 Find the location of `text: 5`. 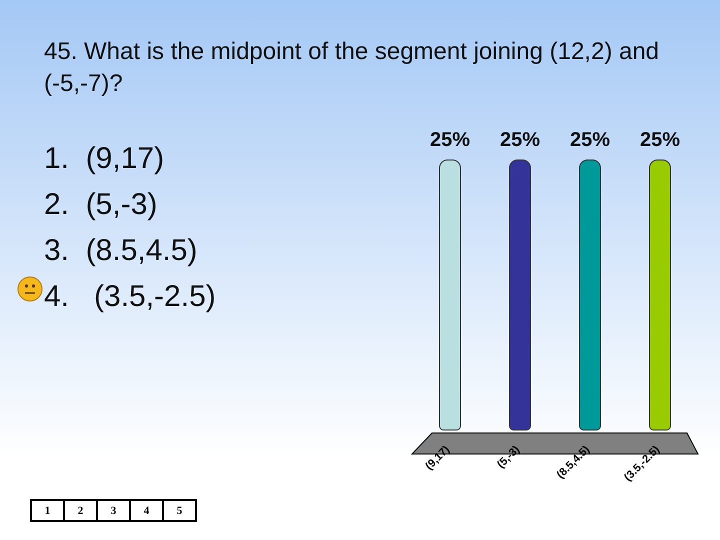

text: 5 is located at coordinates (178, 510).